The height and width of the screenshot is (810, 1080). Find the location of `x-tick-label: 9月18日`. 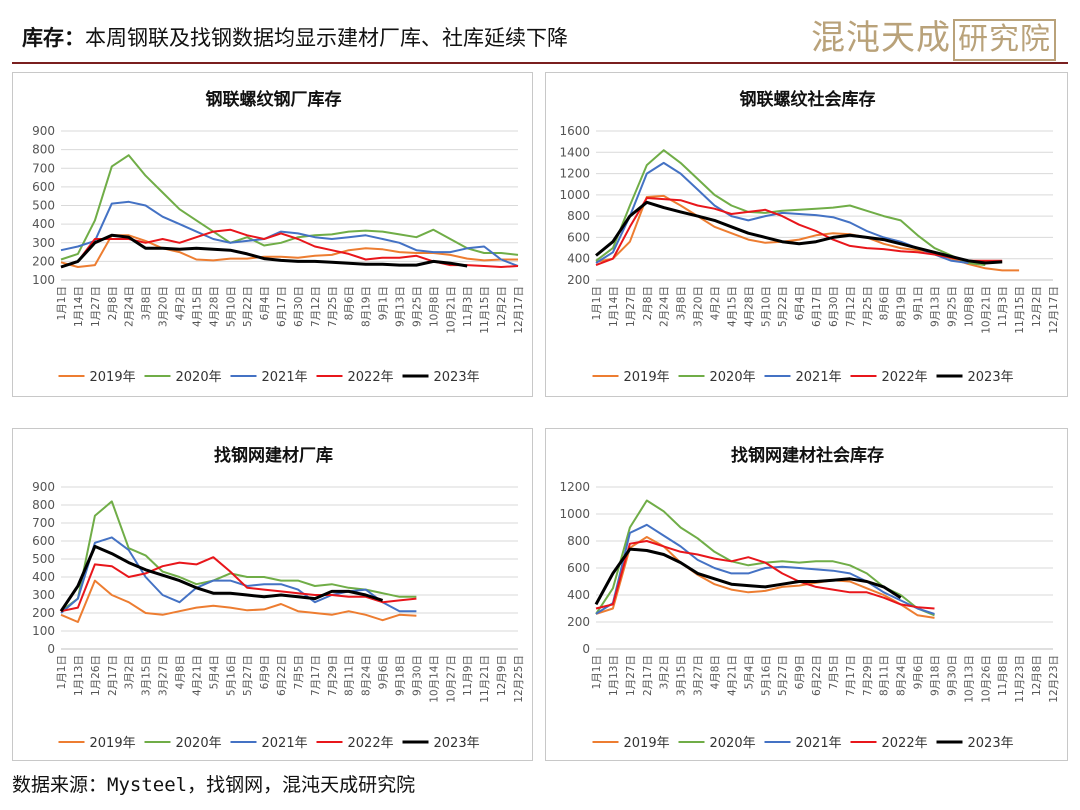

x-tick-label: 9月18日 is located at coordinates (936, 675).